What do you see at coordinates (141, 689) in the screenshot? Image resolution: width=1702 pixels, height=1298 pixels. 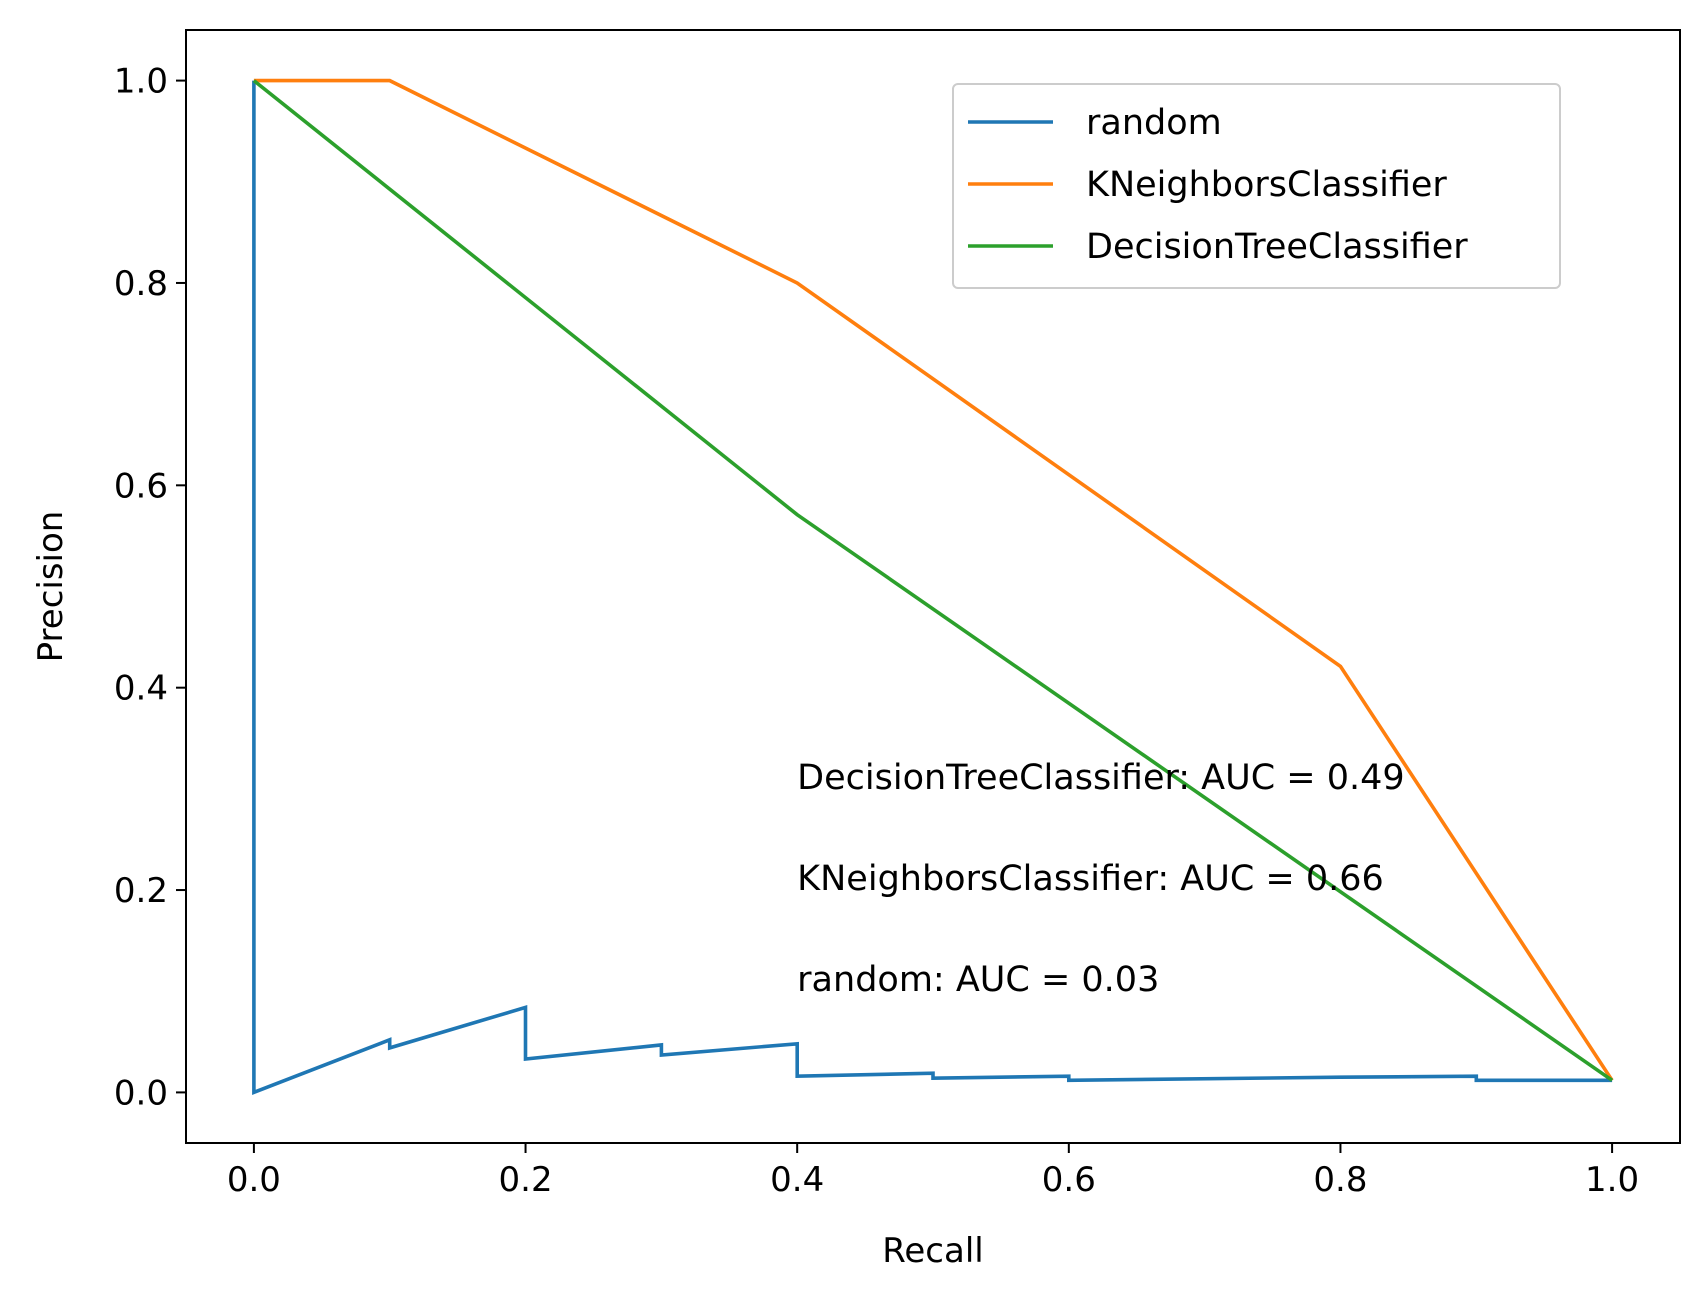 I see `y-tick-label: 0.4` at bounding box center [141, 689].